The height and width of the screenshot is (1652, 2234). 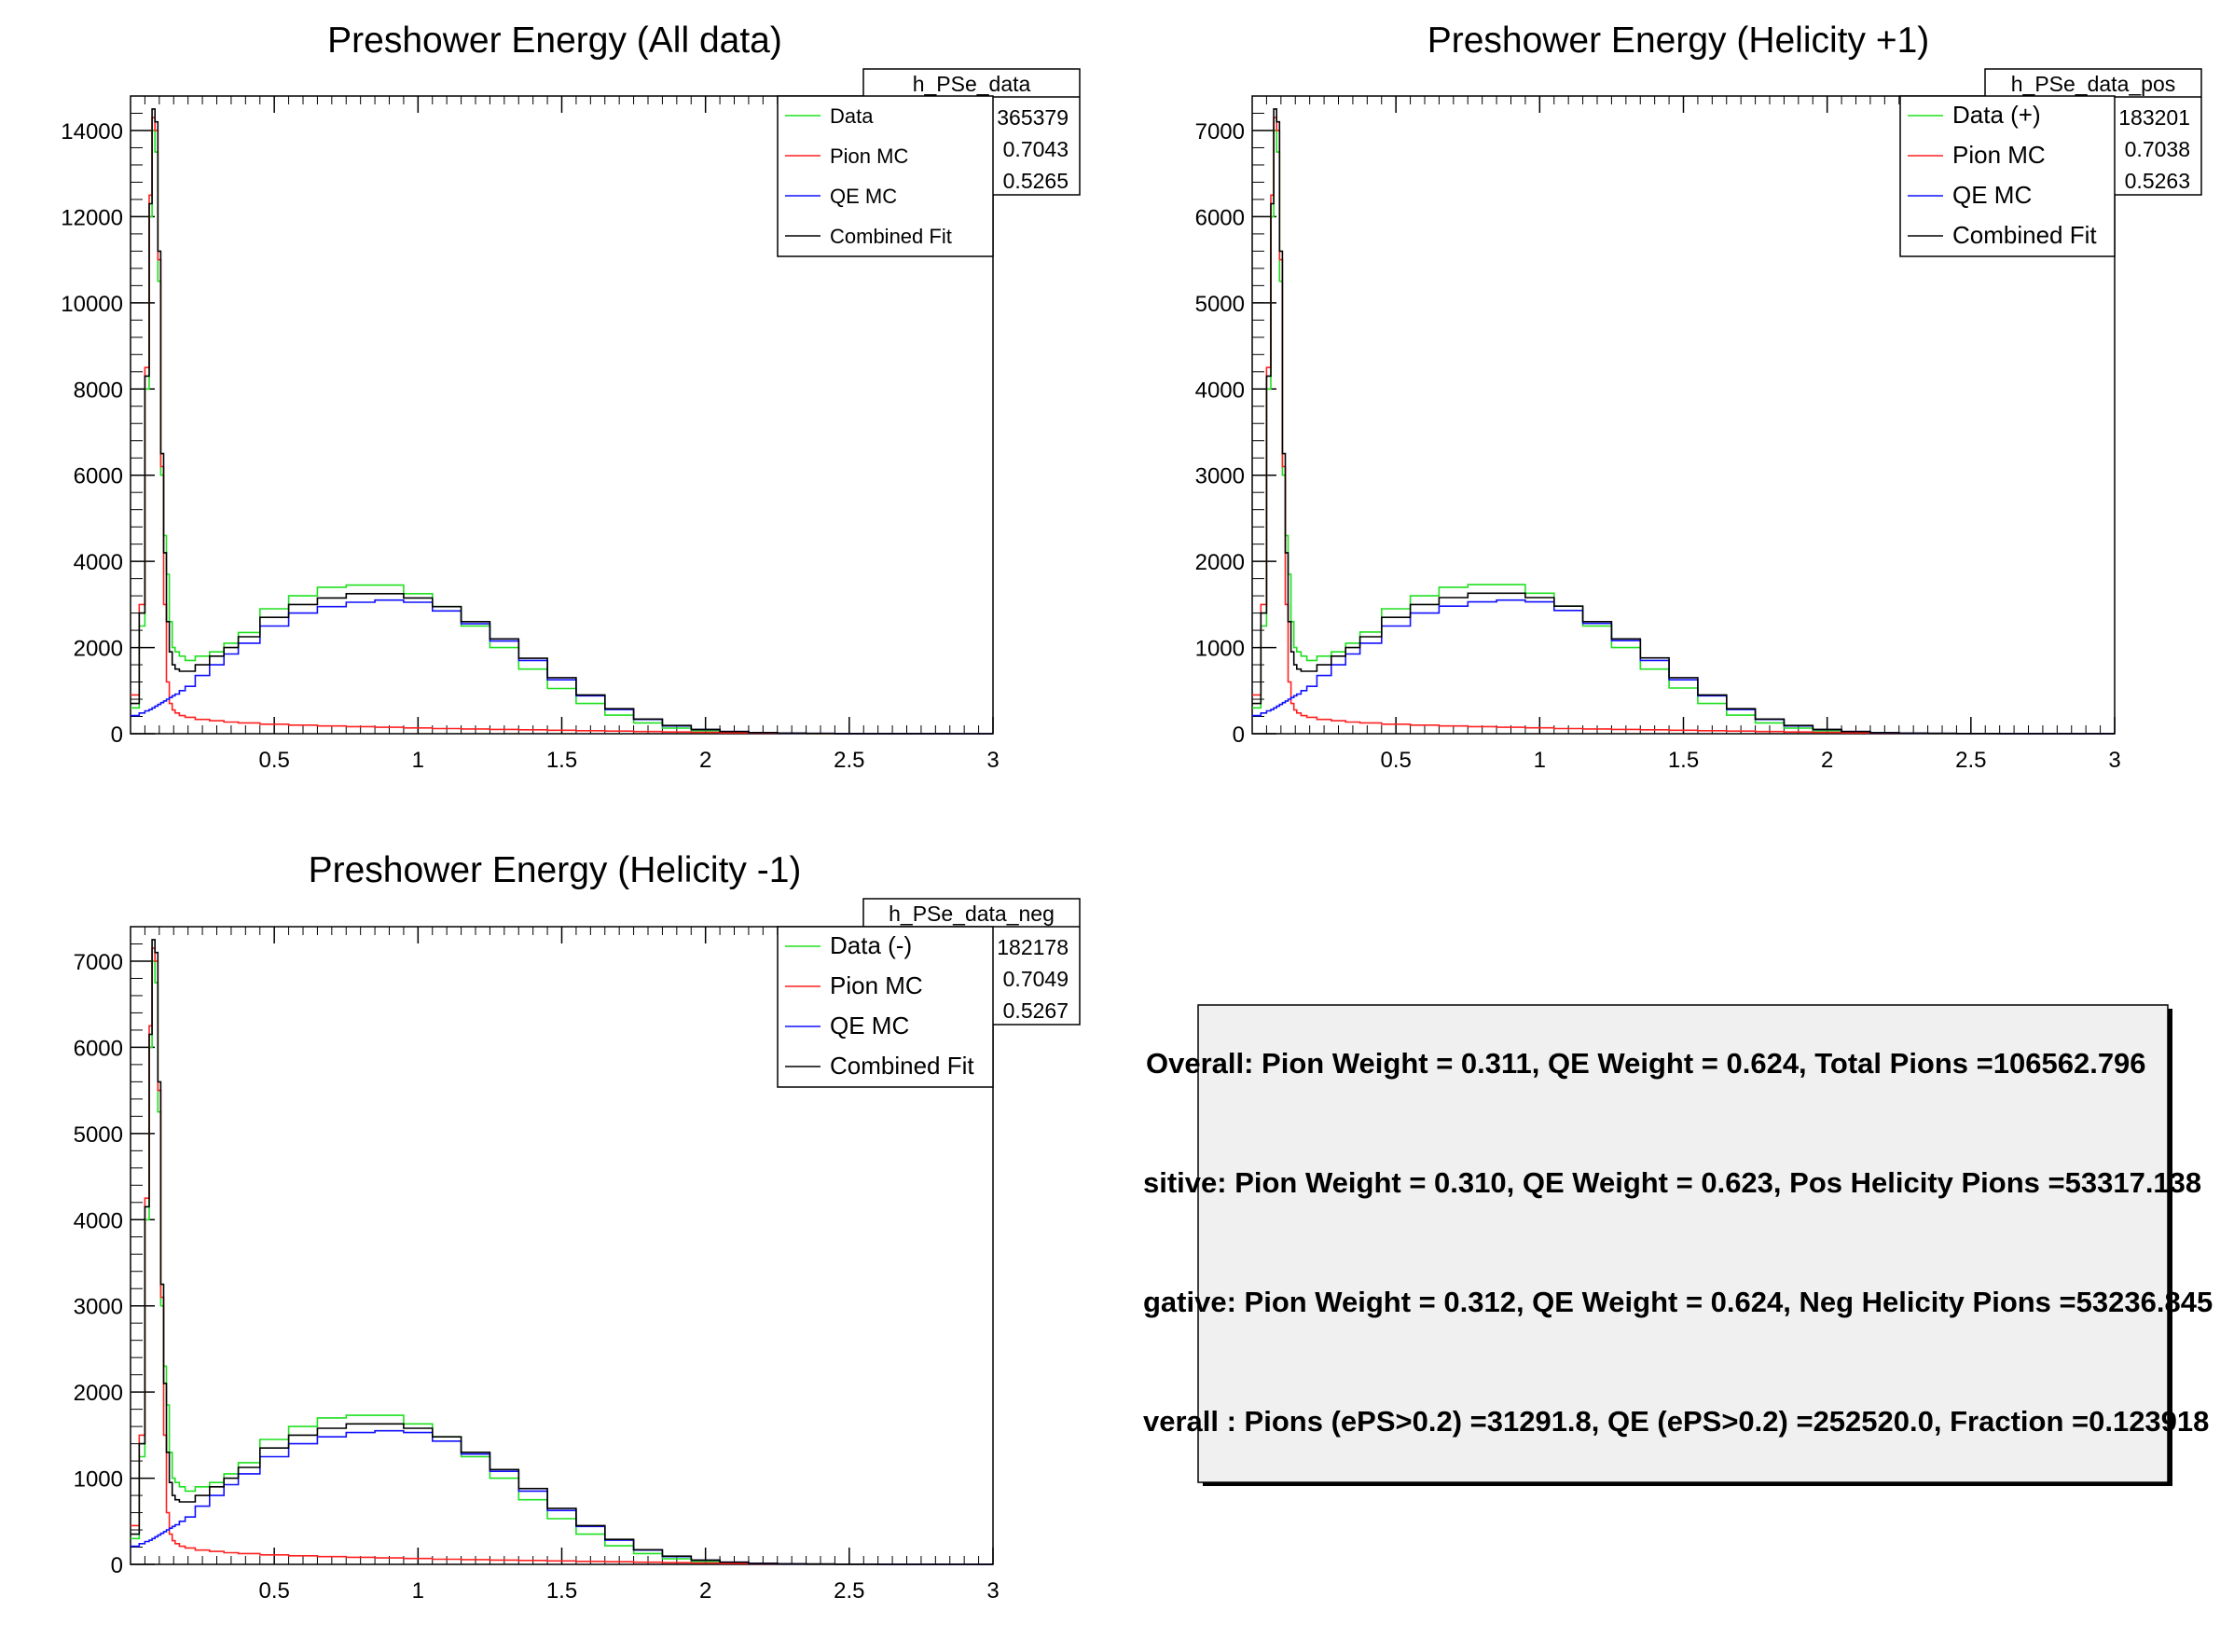 I want to click on y-tick-label: 14000, so click(x=92, y=132).